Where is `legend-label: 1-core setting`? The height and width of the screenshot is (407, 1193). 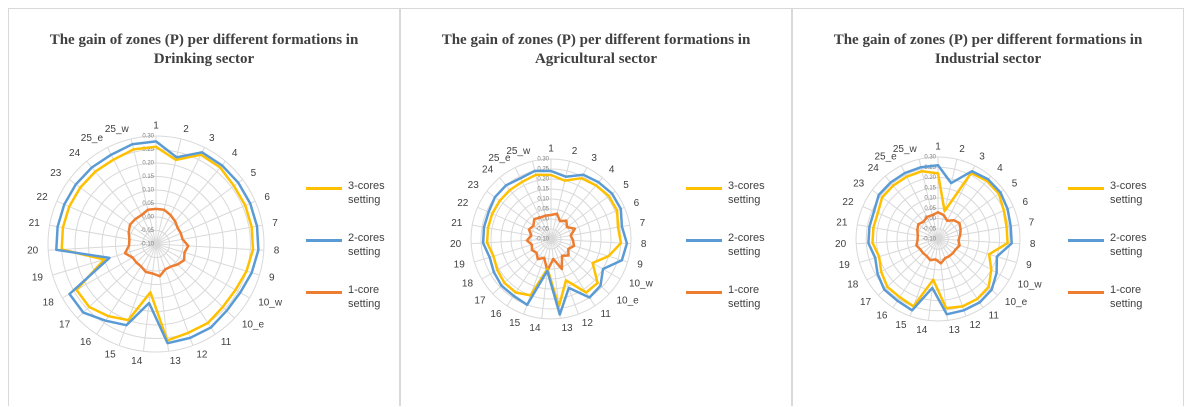
legend-label: 1-core setting is located at coordinates (364, 297).